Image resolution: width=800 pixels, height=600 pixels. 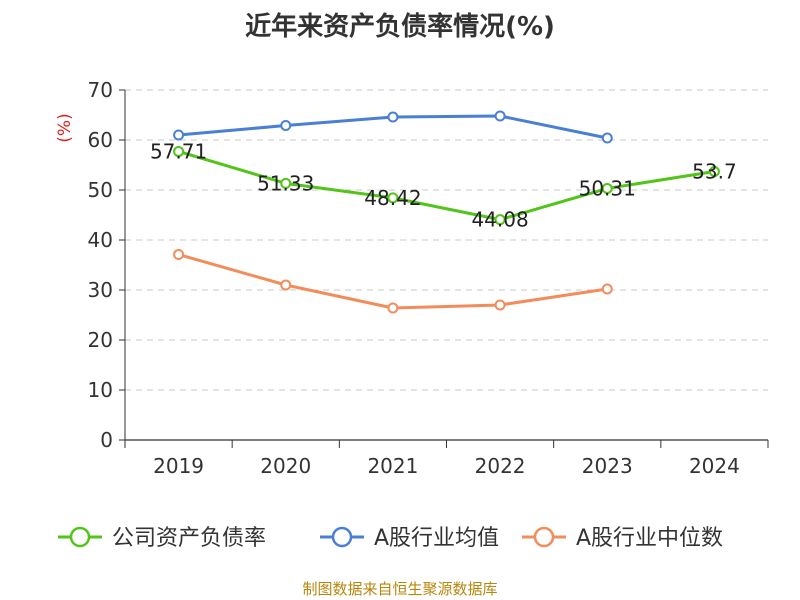 What do you see at coordinates (65, 127) in the screenshot?
I see `y-axis-label: (%)` at bounding box center [65, 127].